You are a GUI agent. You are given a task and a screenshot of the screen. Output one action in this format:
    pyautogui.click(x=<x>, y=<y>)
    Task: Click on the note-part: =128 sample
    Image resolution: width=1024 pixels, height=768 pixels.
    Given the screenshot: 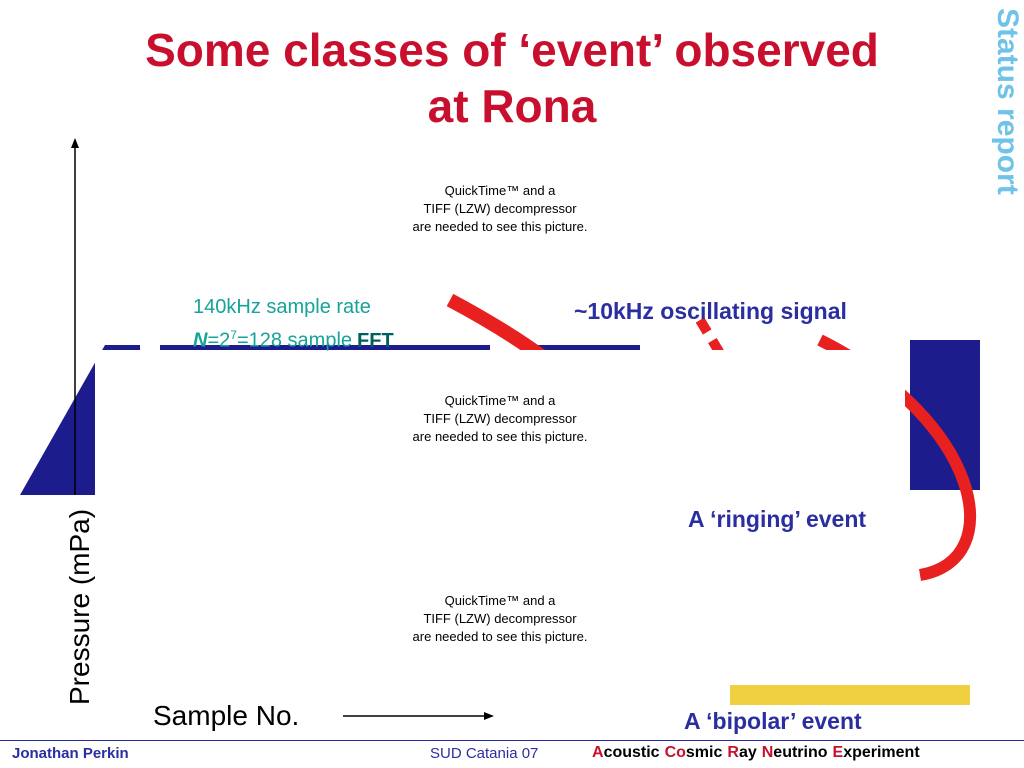 What is the action you would take?
    pyautogui.click(x=294, y=340)
    